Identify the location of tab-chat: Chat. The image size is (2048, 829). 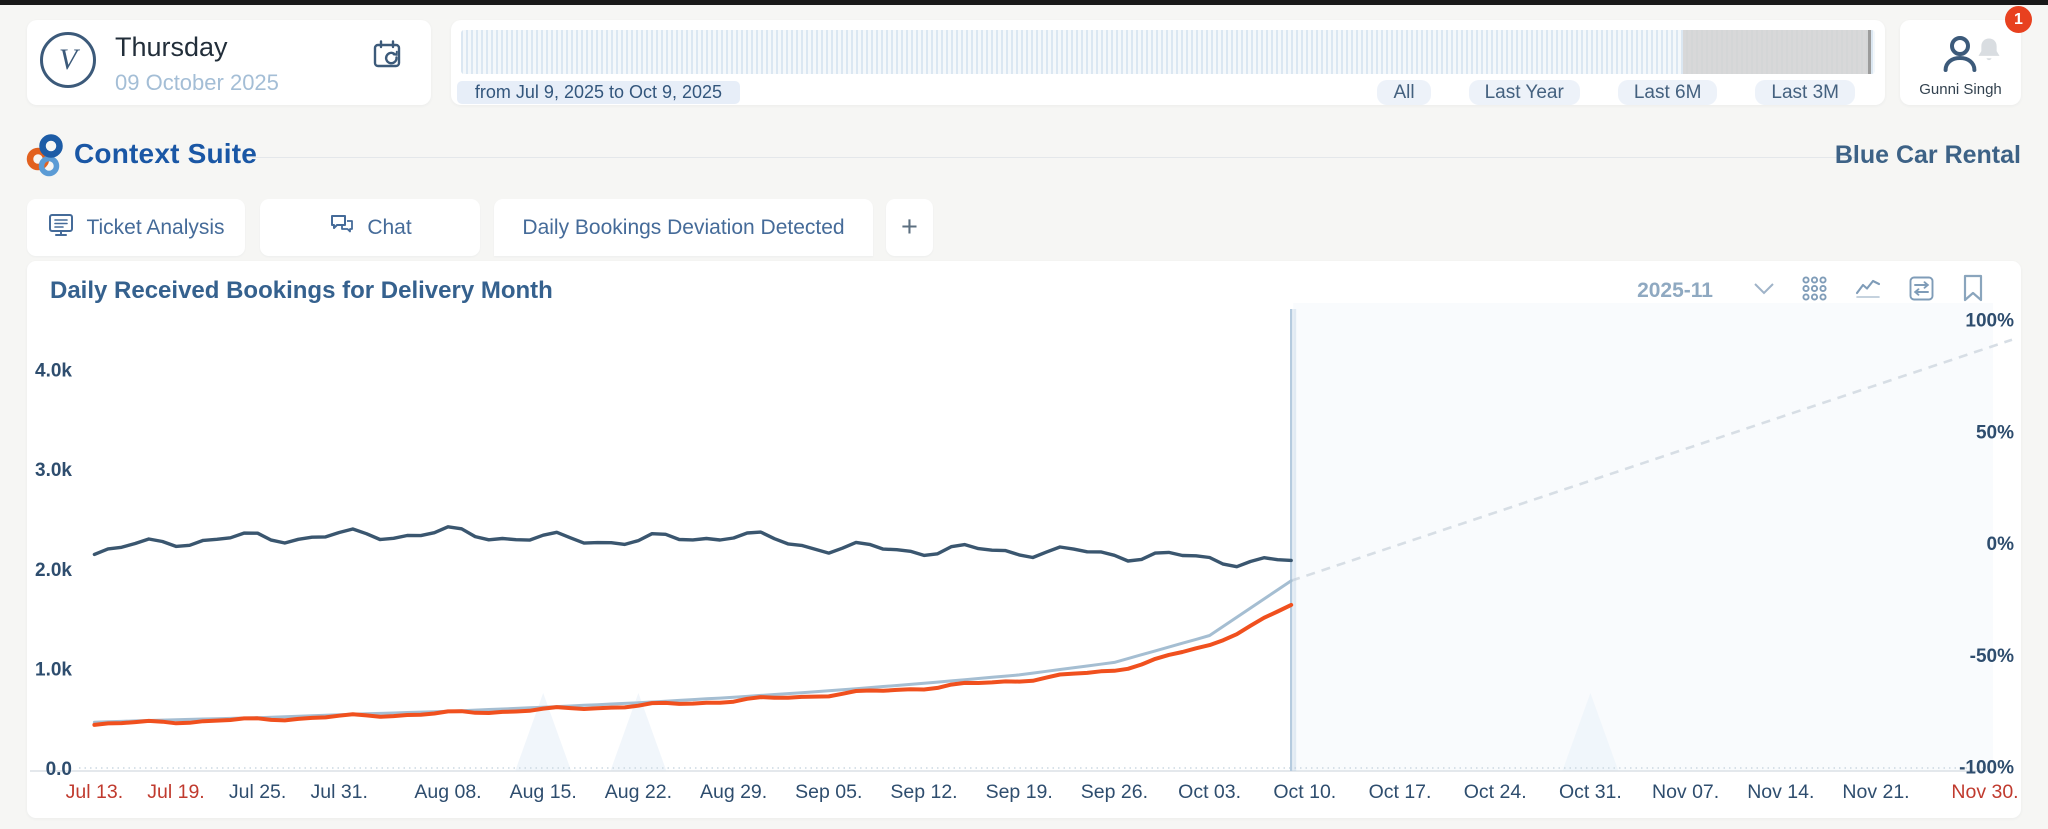
(370, 227).